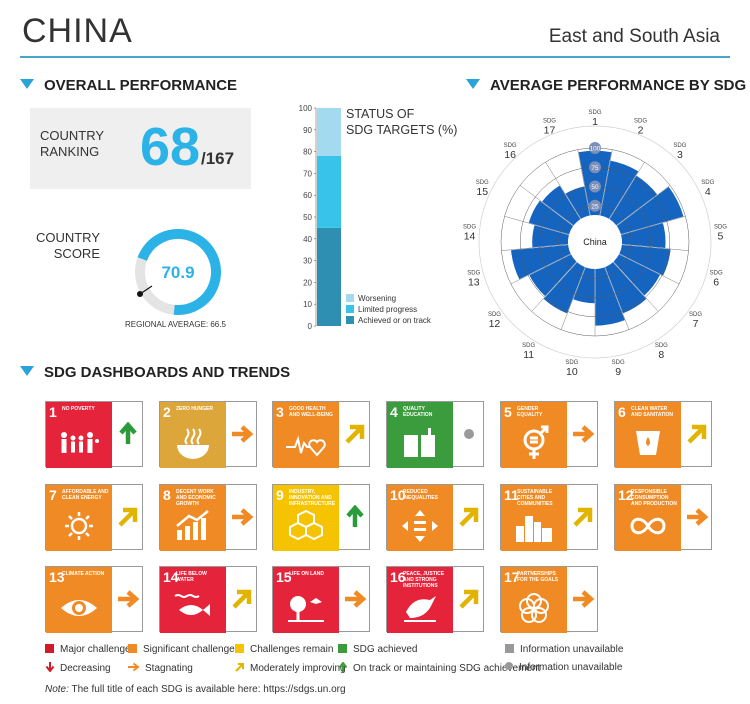 The width and height of the screenshot is (750, 704). What do you see at coordinates (469, 434) in the screenshot?
I see `trend-dot-arrow-icon` at bounding box center [469, 434].